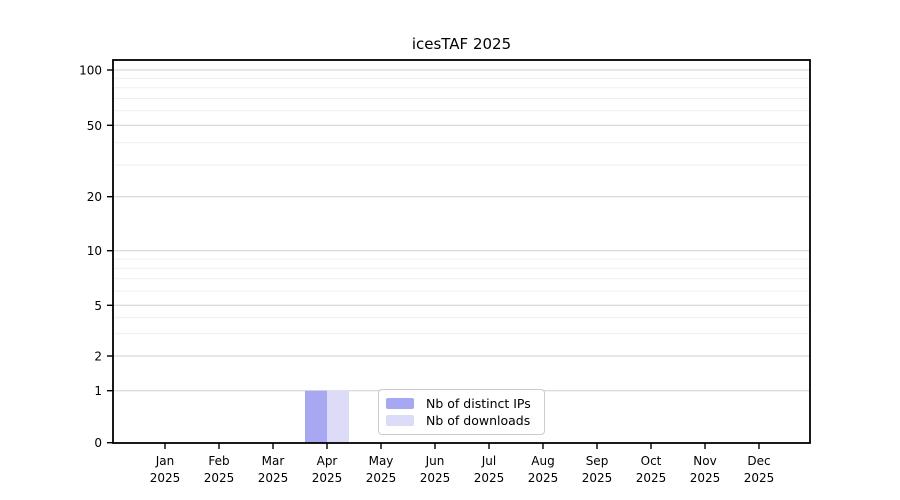 This screenshot has width=900, height=500. Describe the element at coordinates (98, 443) in the screenshot. I see `y-tick-label: 0` at that location.